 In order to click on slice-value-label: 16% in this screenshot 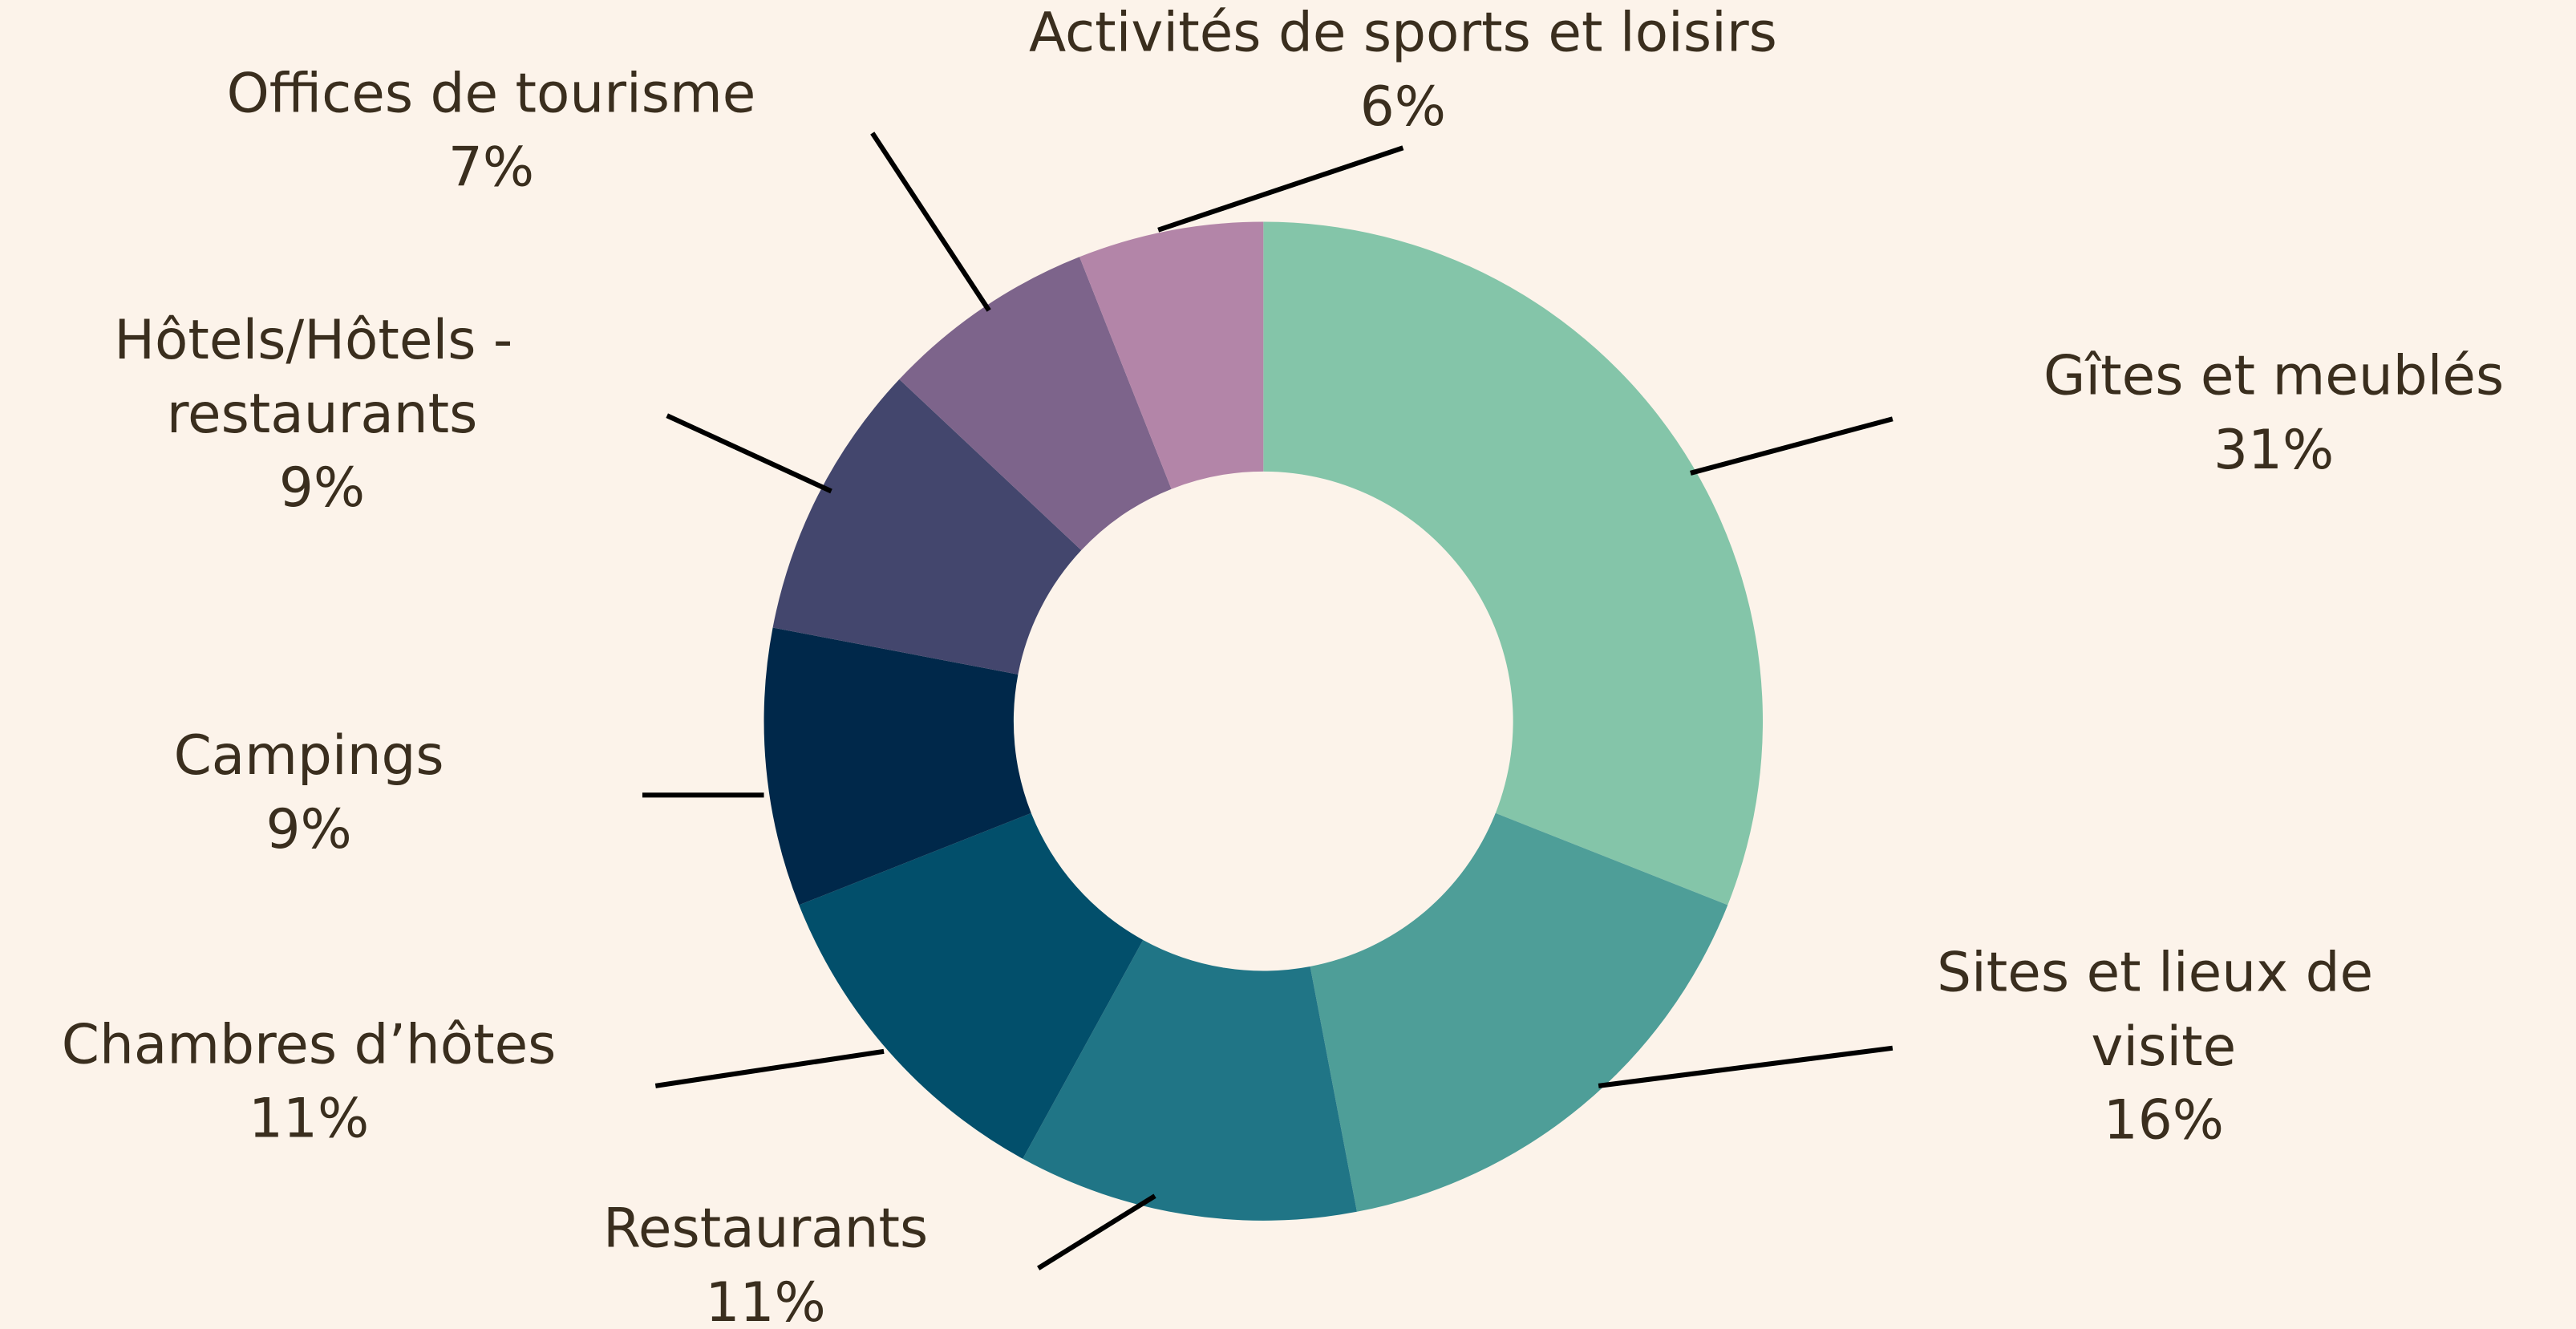, I will do `click(2164, 1120)`.